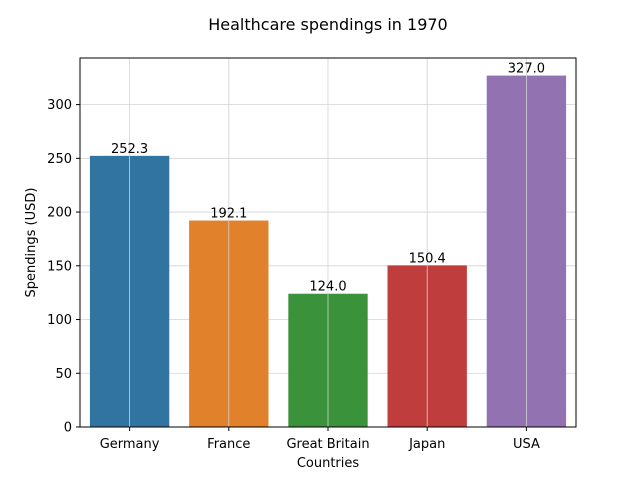 The image size is (640, 480). I want to click on y-tick-label: 0, so click(68, 428).